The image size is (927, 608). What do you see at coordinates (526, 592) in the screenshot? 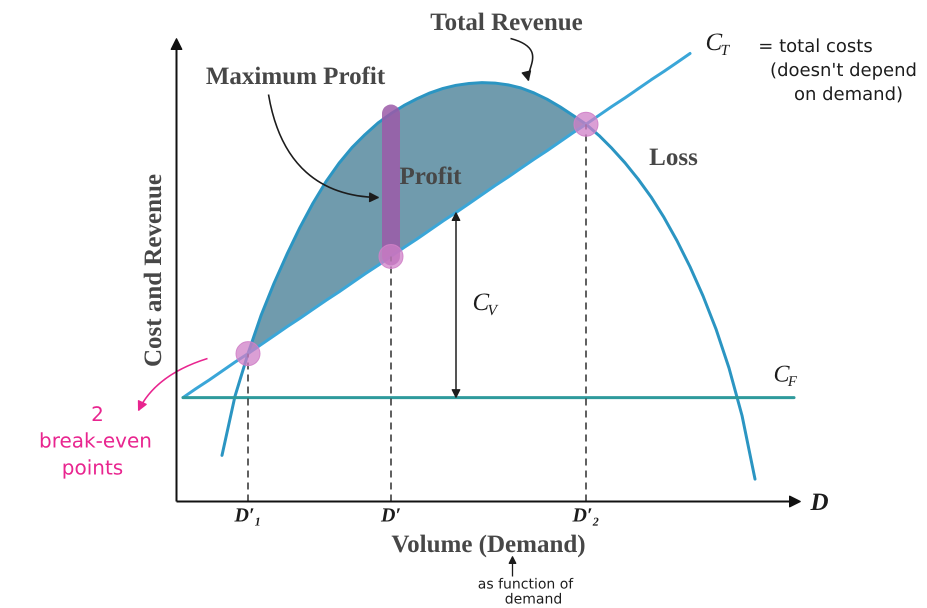
I see `text: as function of demand` at bounding box center [526, 592].